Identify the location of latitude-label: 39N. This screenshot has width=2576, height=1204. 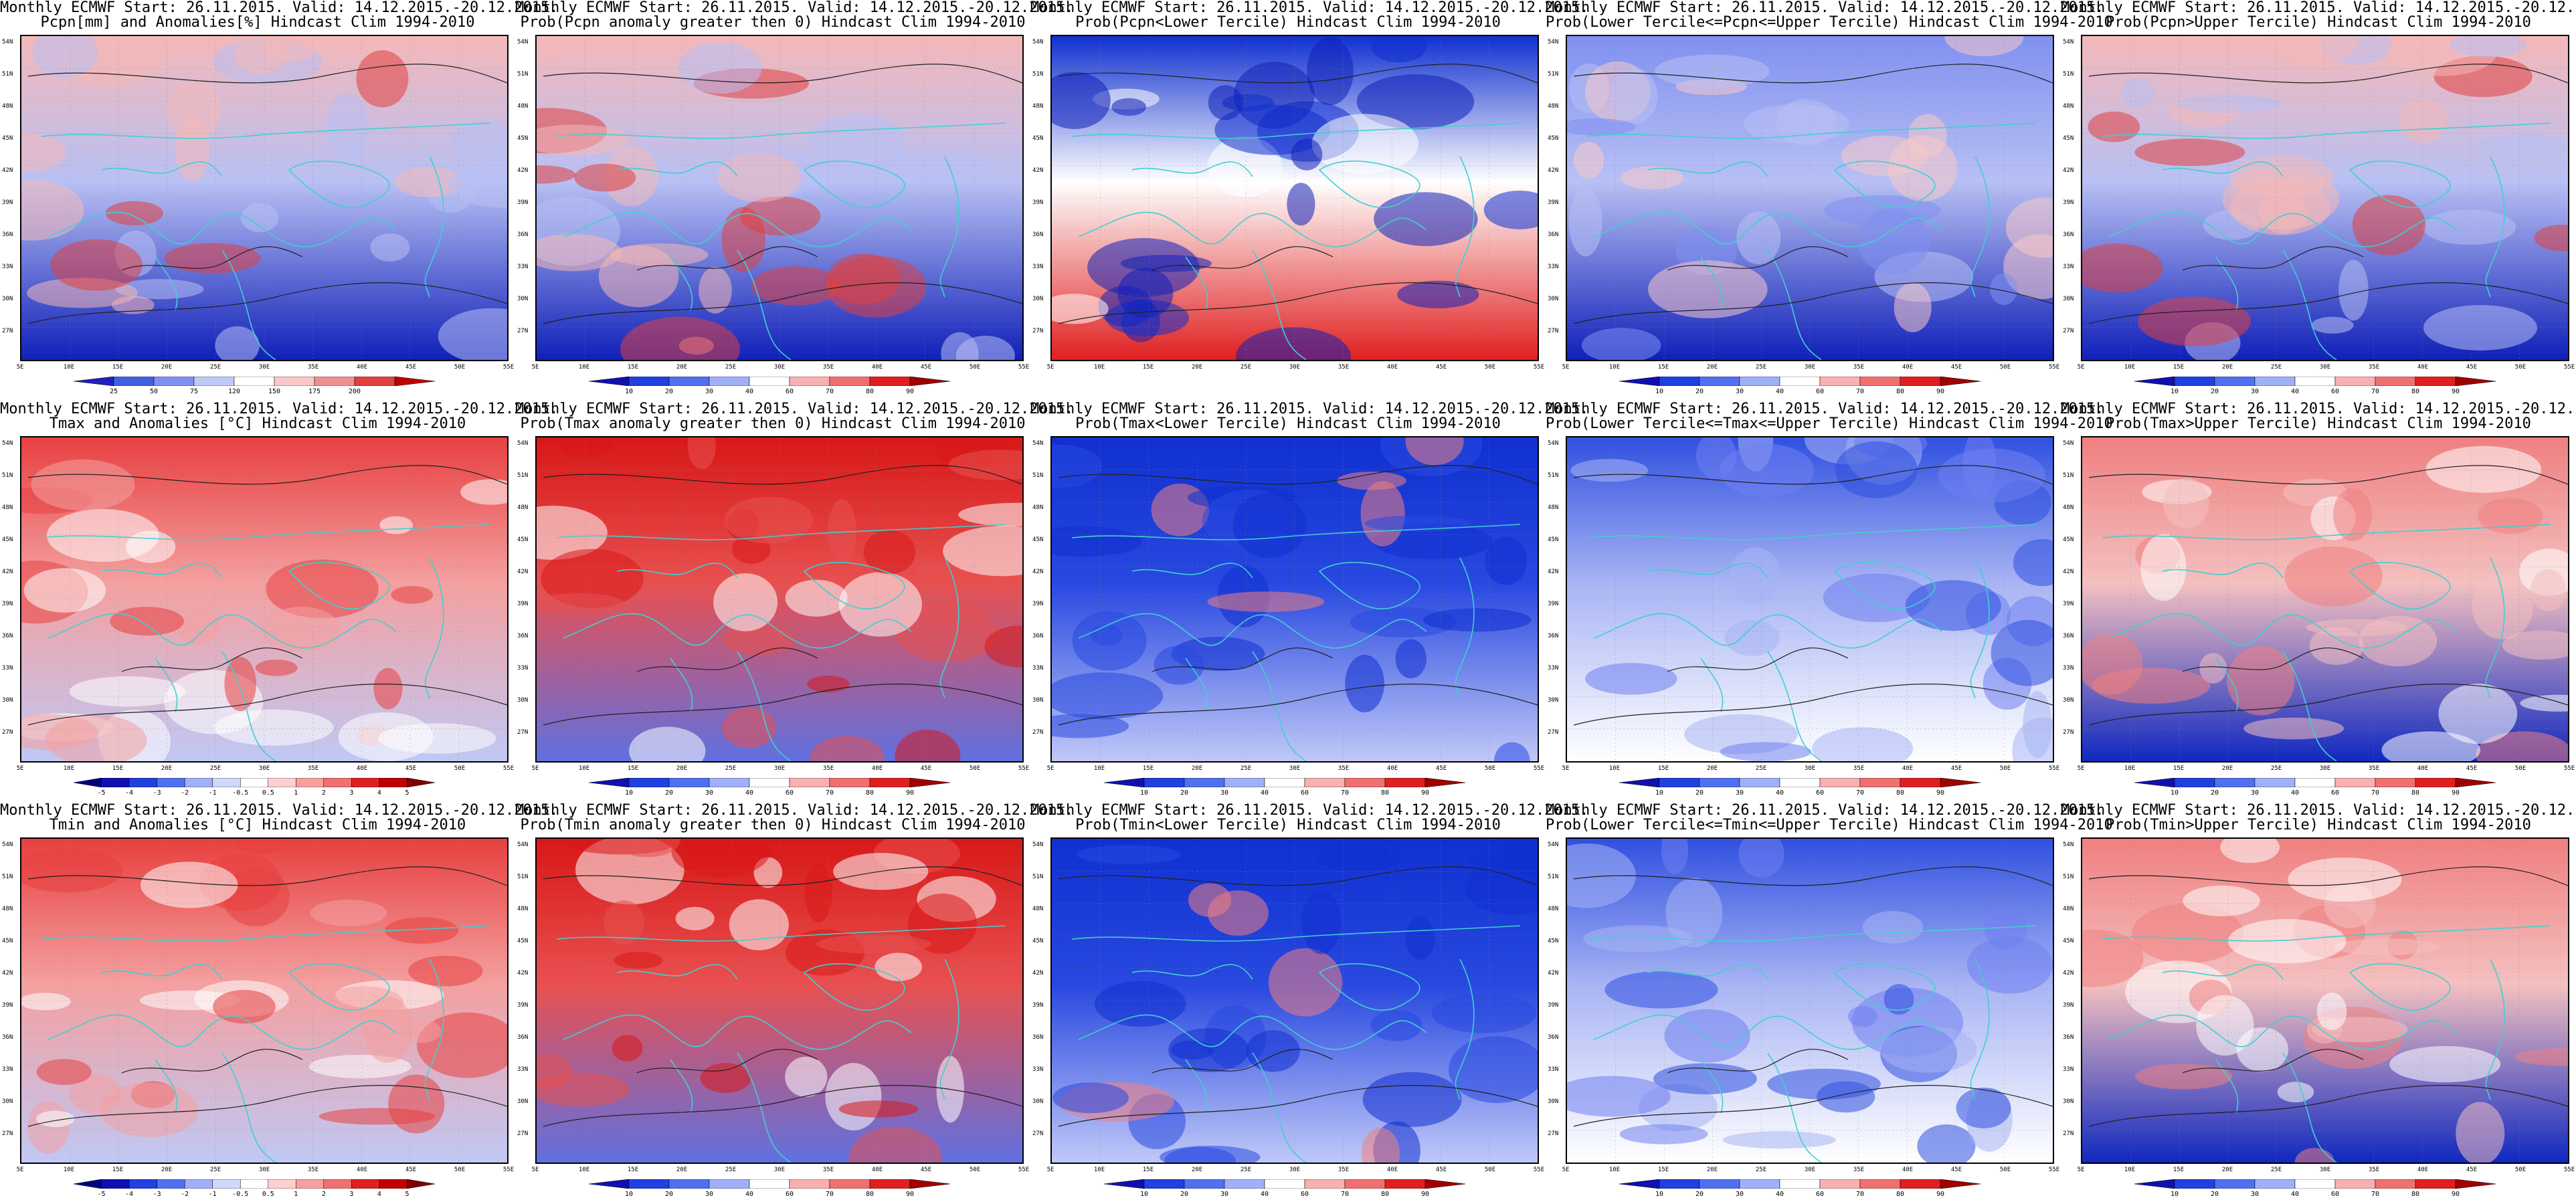
(1038, 604).